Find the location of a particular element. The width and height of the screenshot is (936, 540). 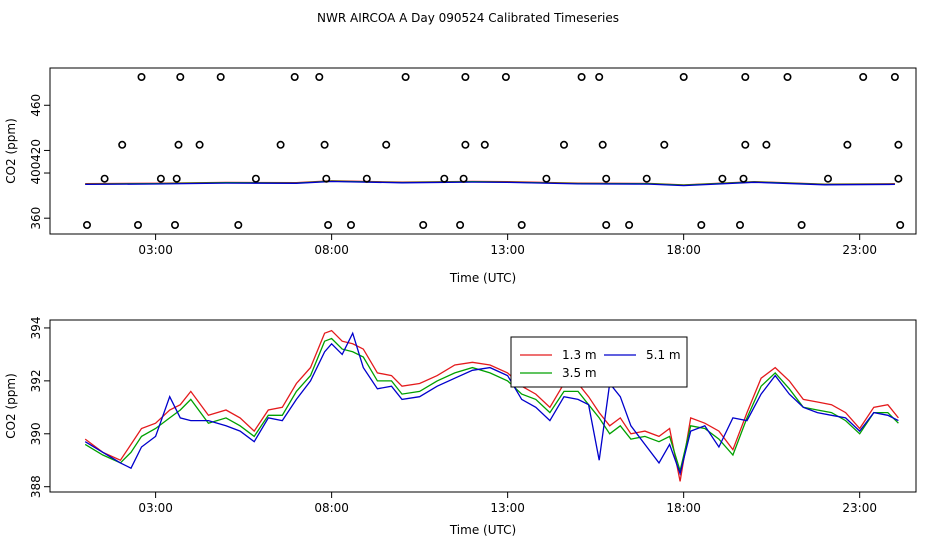

x-tick-label: 13:00 is located at coordinates (507, 250).